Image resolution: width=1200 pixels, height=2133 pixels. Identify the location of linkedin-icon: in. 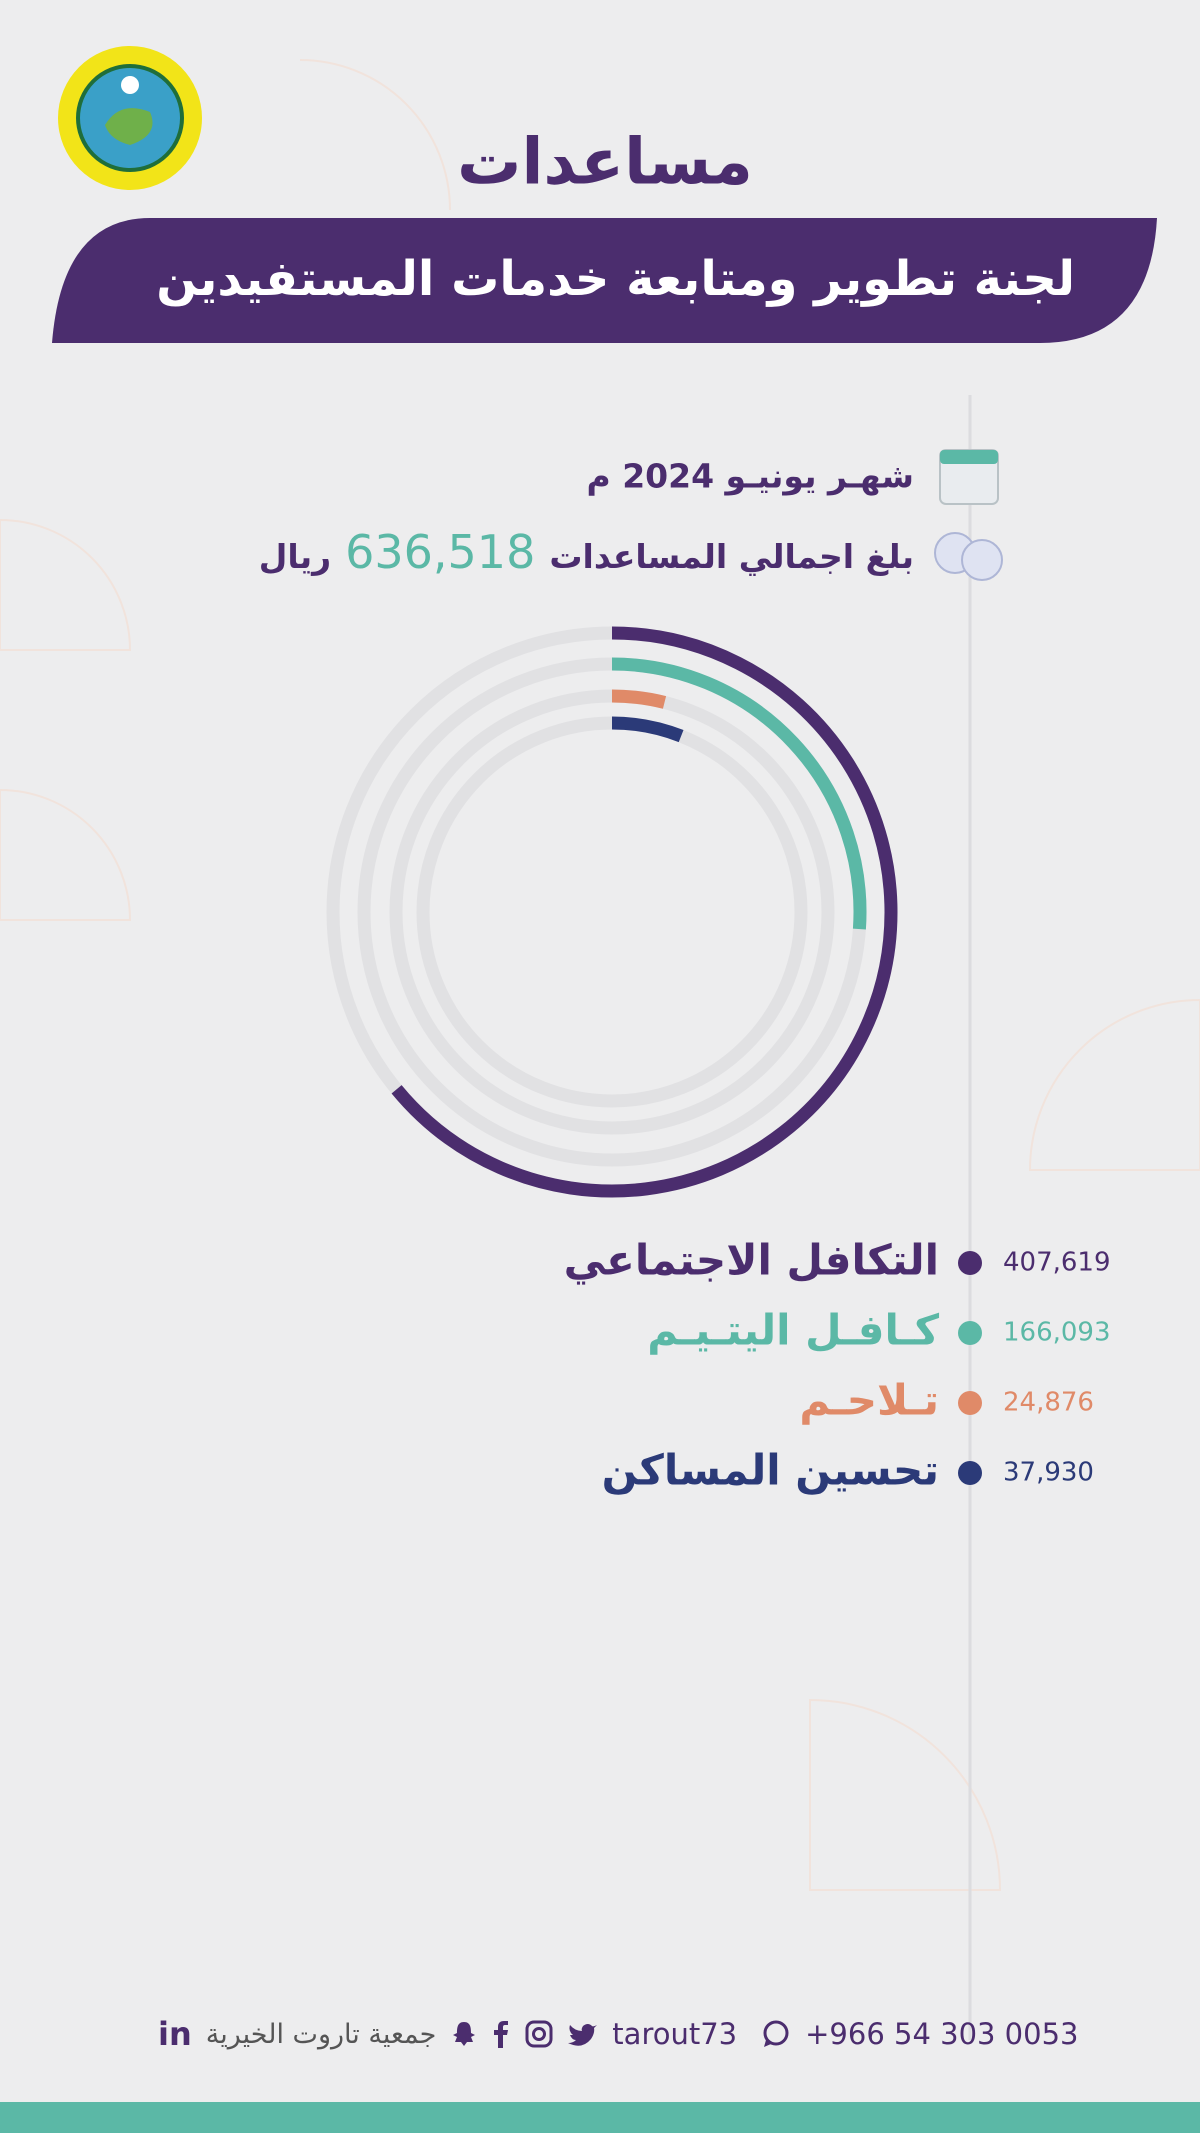
(175, 2034).